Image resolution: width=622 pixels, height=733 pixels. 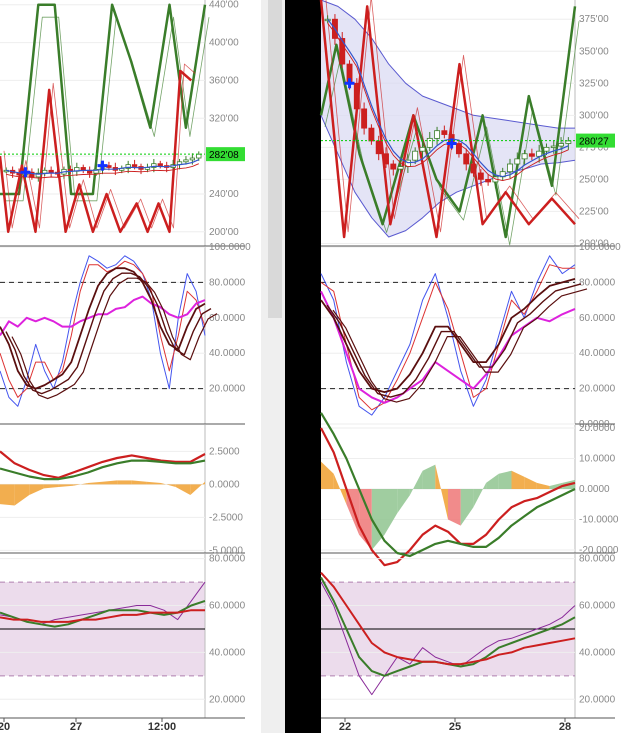 What do you see at coordinates (594, 19) in the screenshot?
I see `price-y-tick-label: 375'00` at bounding box center [594, 19].